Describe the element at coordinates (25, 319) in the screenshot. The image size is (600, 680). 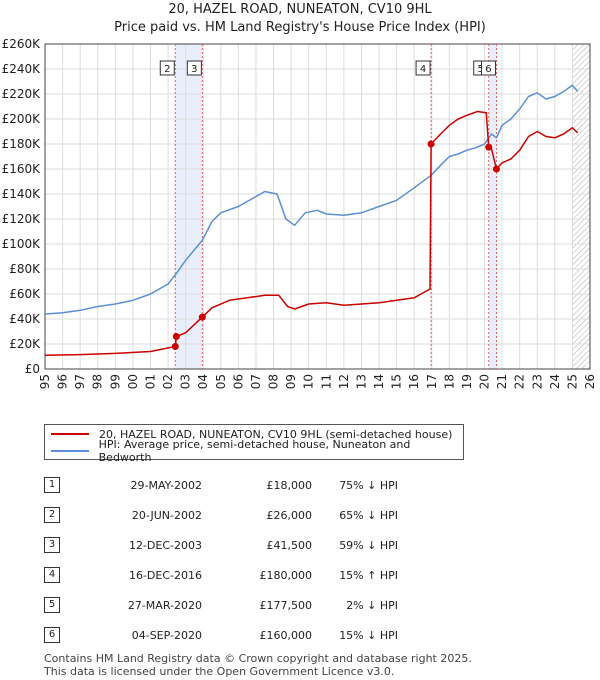
I see `y-tick-label: £40K` at that location.